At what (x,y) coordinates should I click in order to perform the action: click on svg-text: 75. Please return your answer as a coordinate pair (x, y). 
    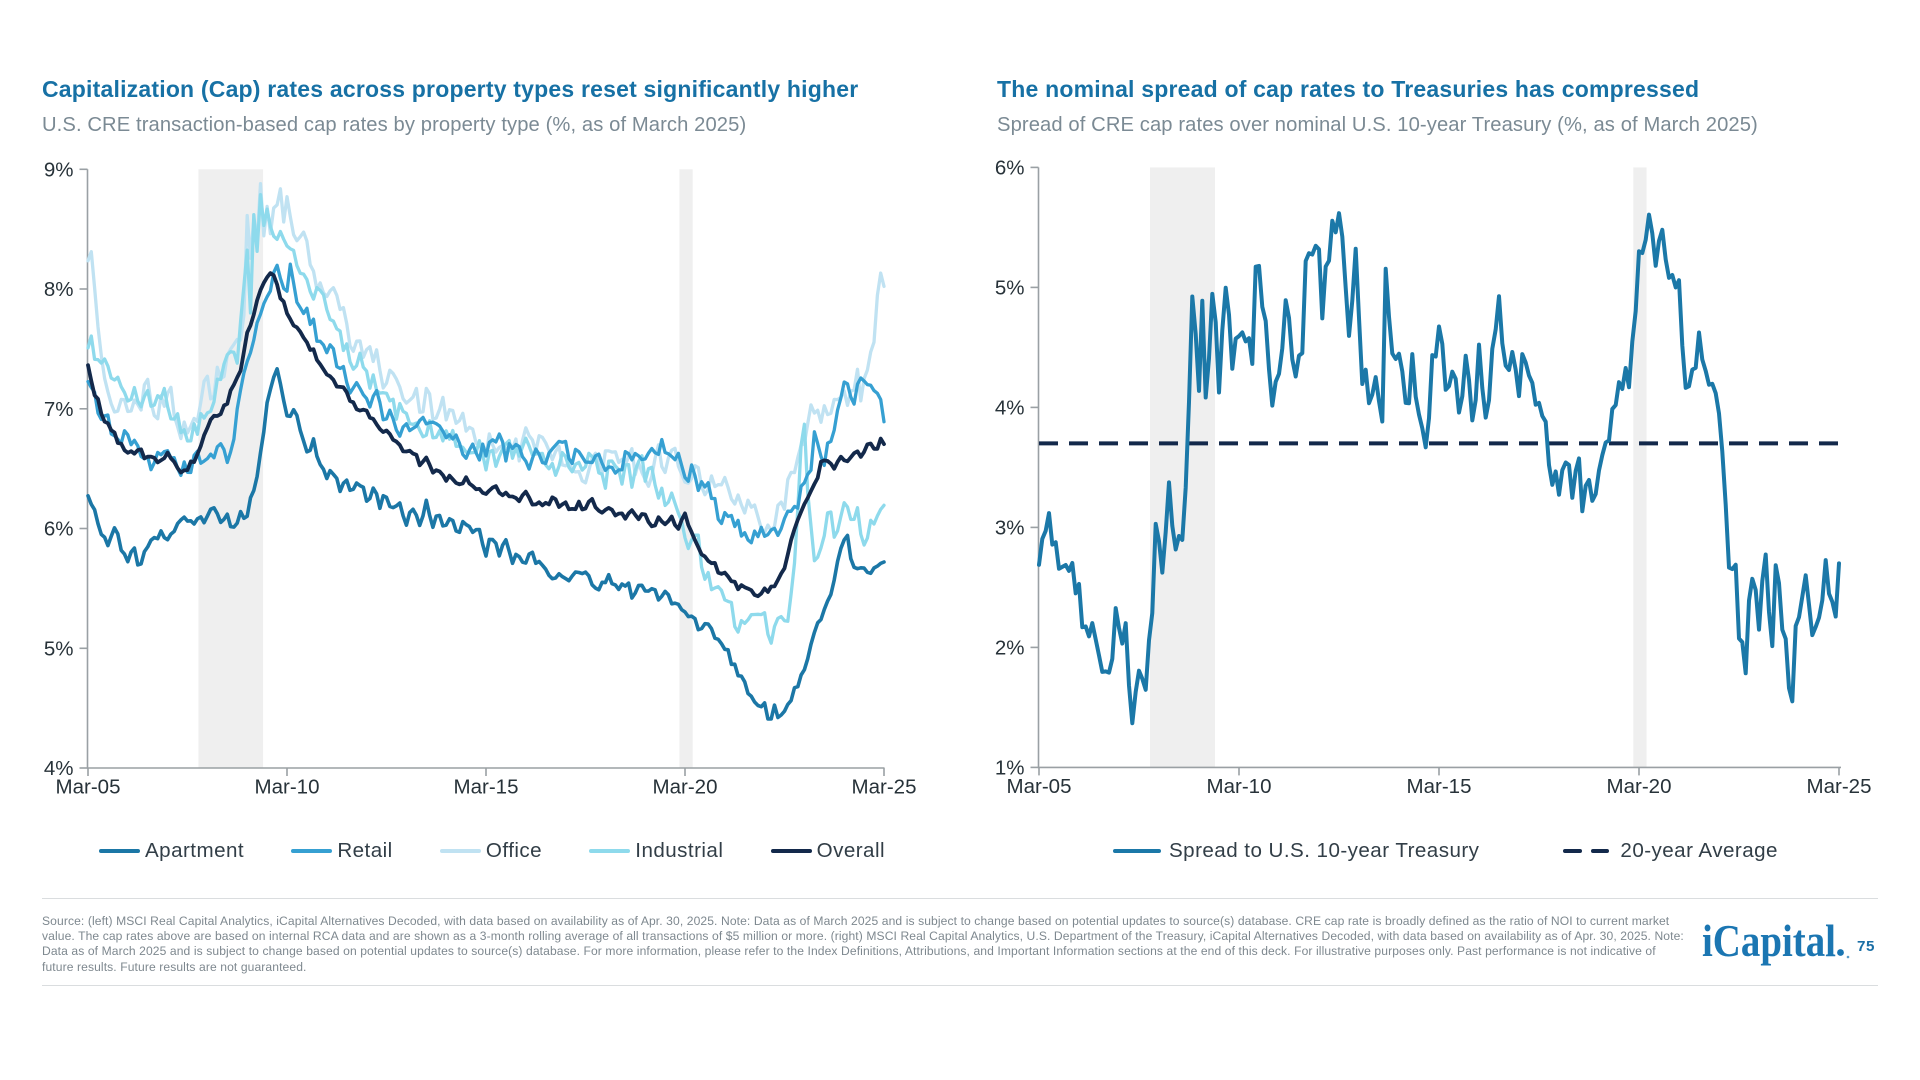
    Looking at the image, I should click on (1866, 946).